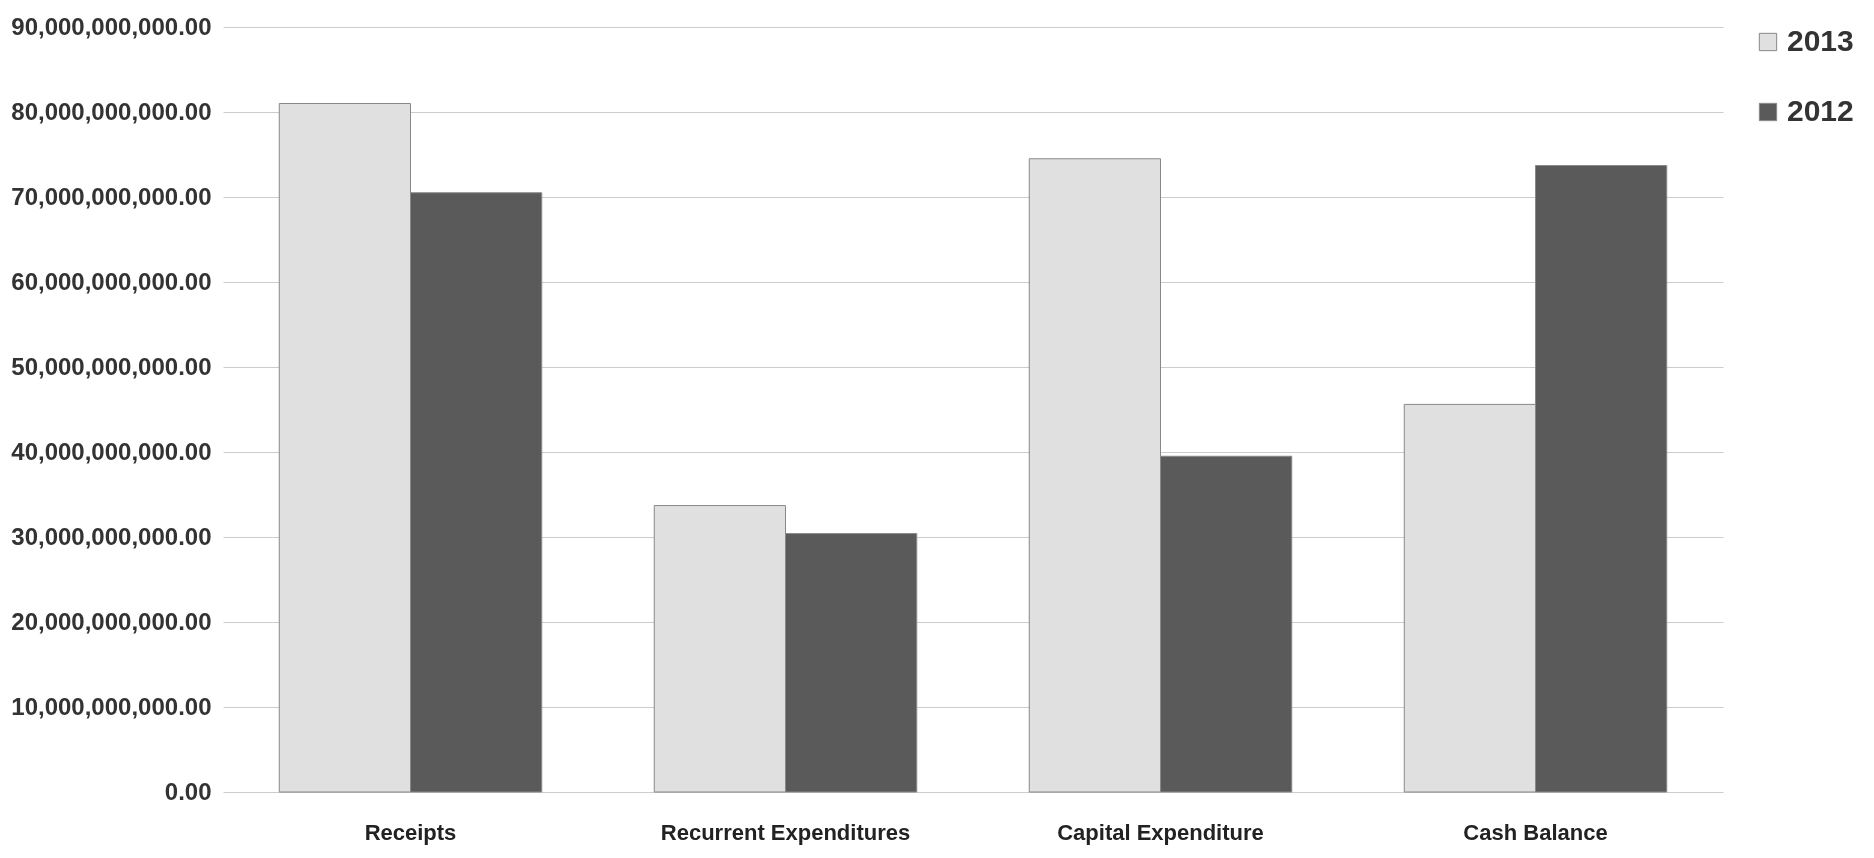  What do you see at coordinates (111, 26) in the screenshot?
I see `y-tick-label: 90,000,000,000.00` at bounding box center [111, 26].